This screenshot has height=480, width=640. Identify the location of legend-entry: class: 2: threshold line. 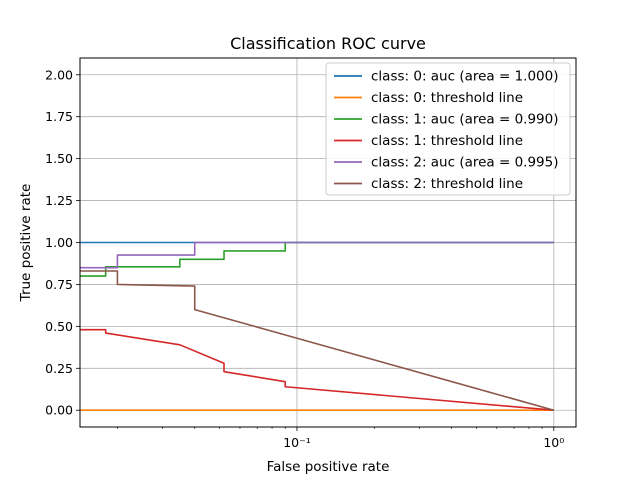
(447, 184).